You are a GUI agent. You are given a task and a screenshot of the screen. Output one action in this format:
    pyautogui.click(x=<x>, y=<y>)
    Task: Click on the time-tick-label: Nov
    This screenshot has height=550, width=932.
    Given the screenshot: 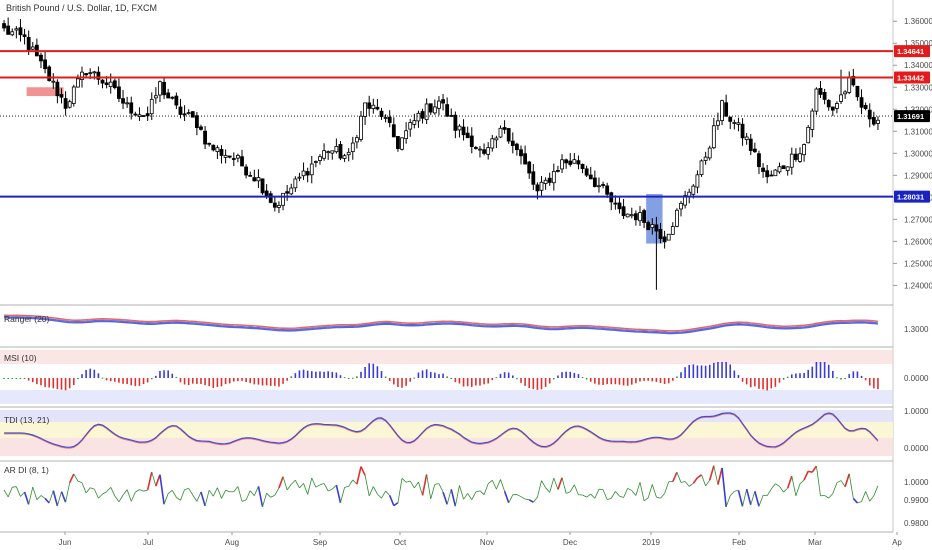 What is the action you would take?
    pyautogui.click(x=487, y=542)
    